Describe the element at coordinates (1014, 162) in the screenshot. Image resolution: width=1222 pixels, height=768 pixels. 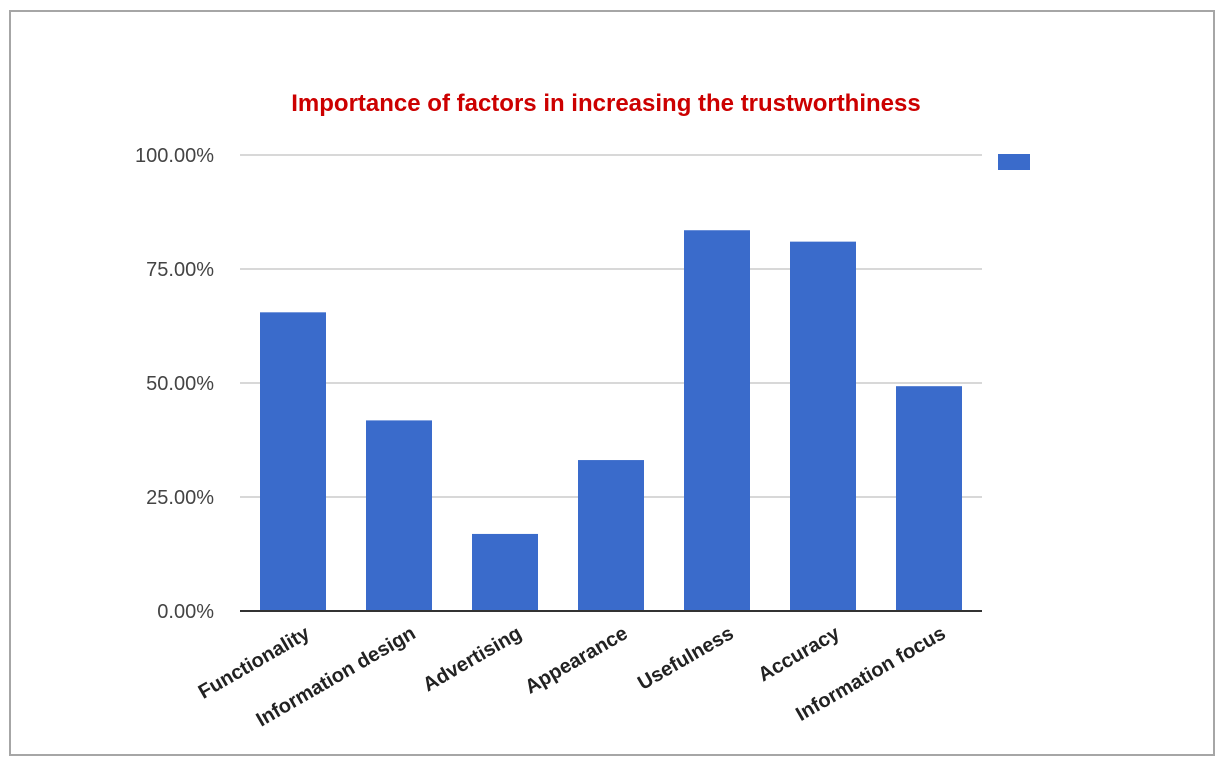
I see `legend-swatch` at that location.